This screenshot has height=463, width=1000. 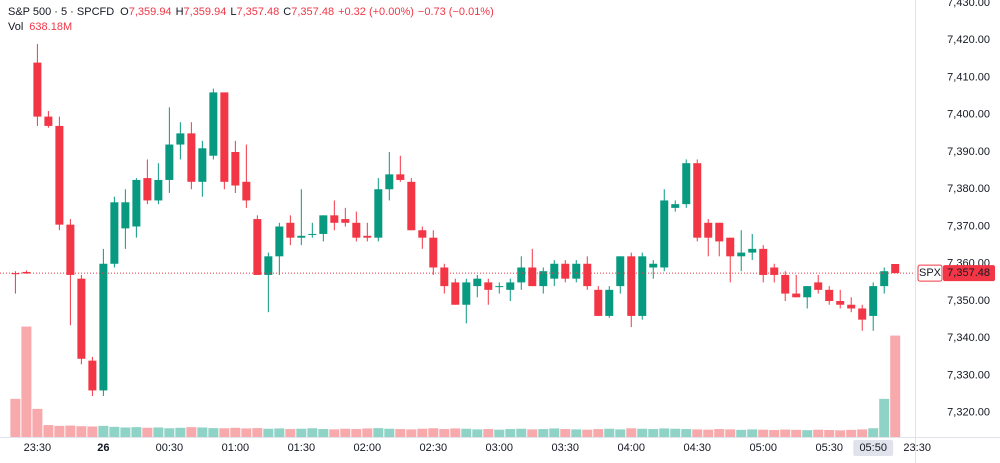 What do you see at coordinates (500, 448) in the screenshot?
I see `x-tick-label: 03:00` at bounding box center [500, 448].